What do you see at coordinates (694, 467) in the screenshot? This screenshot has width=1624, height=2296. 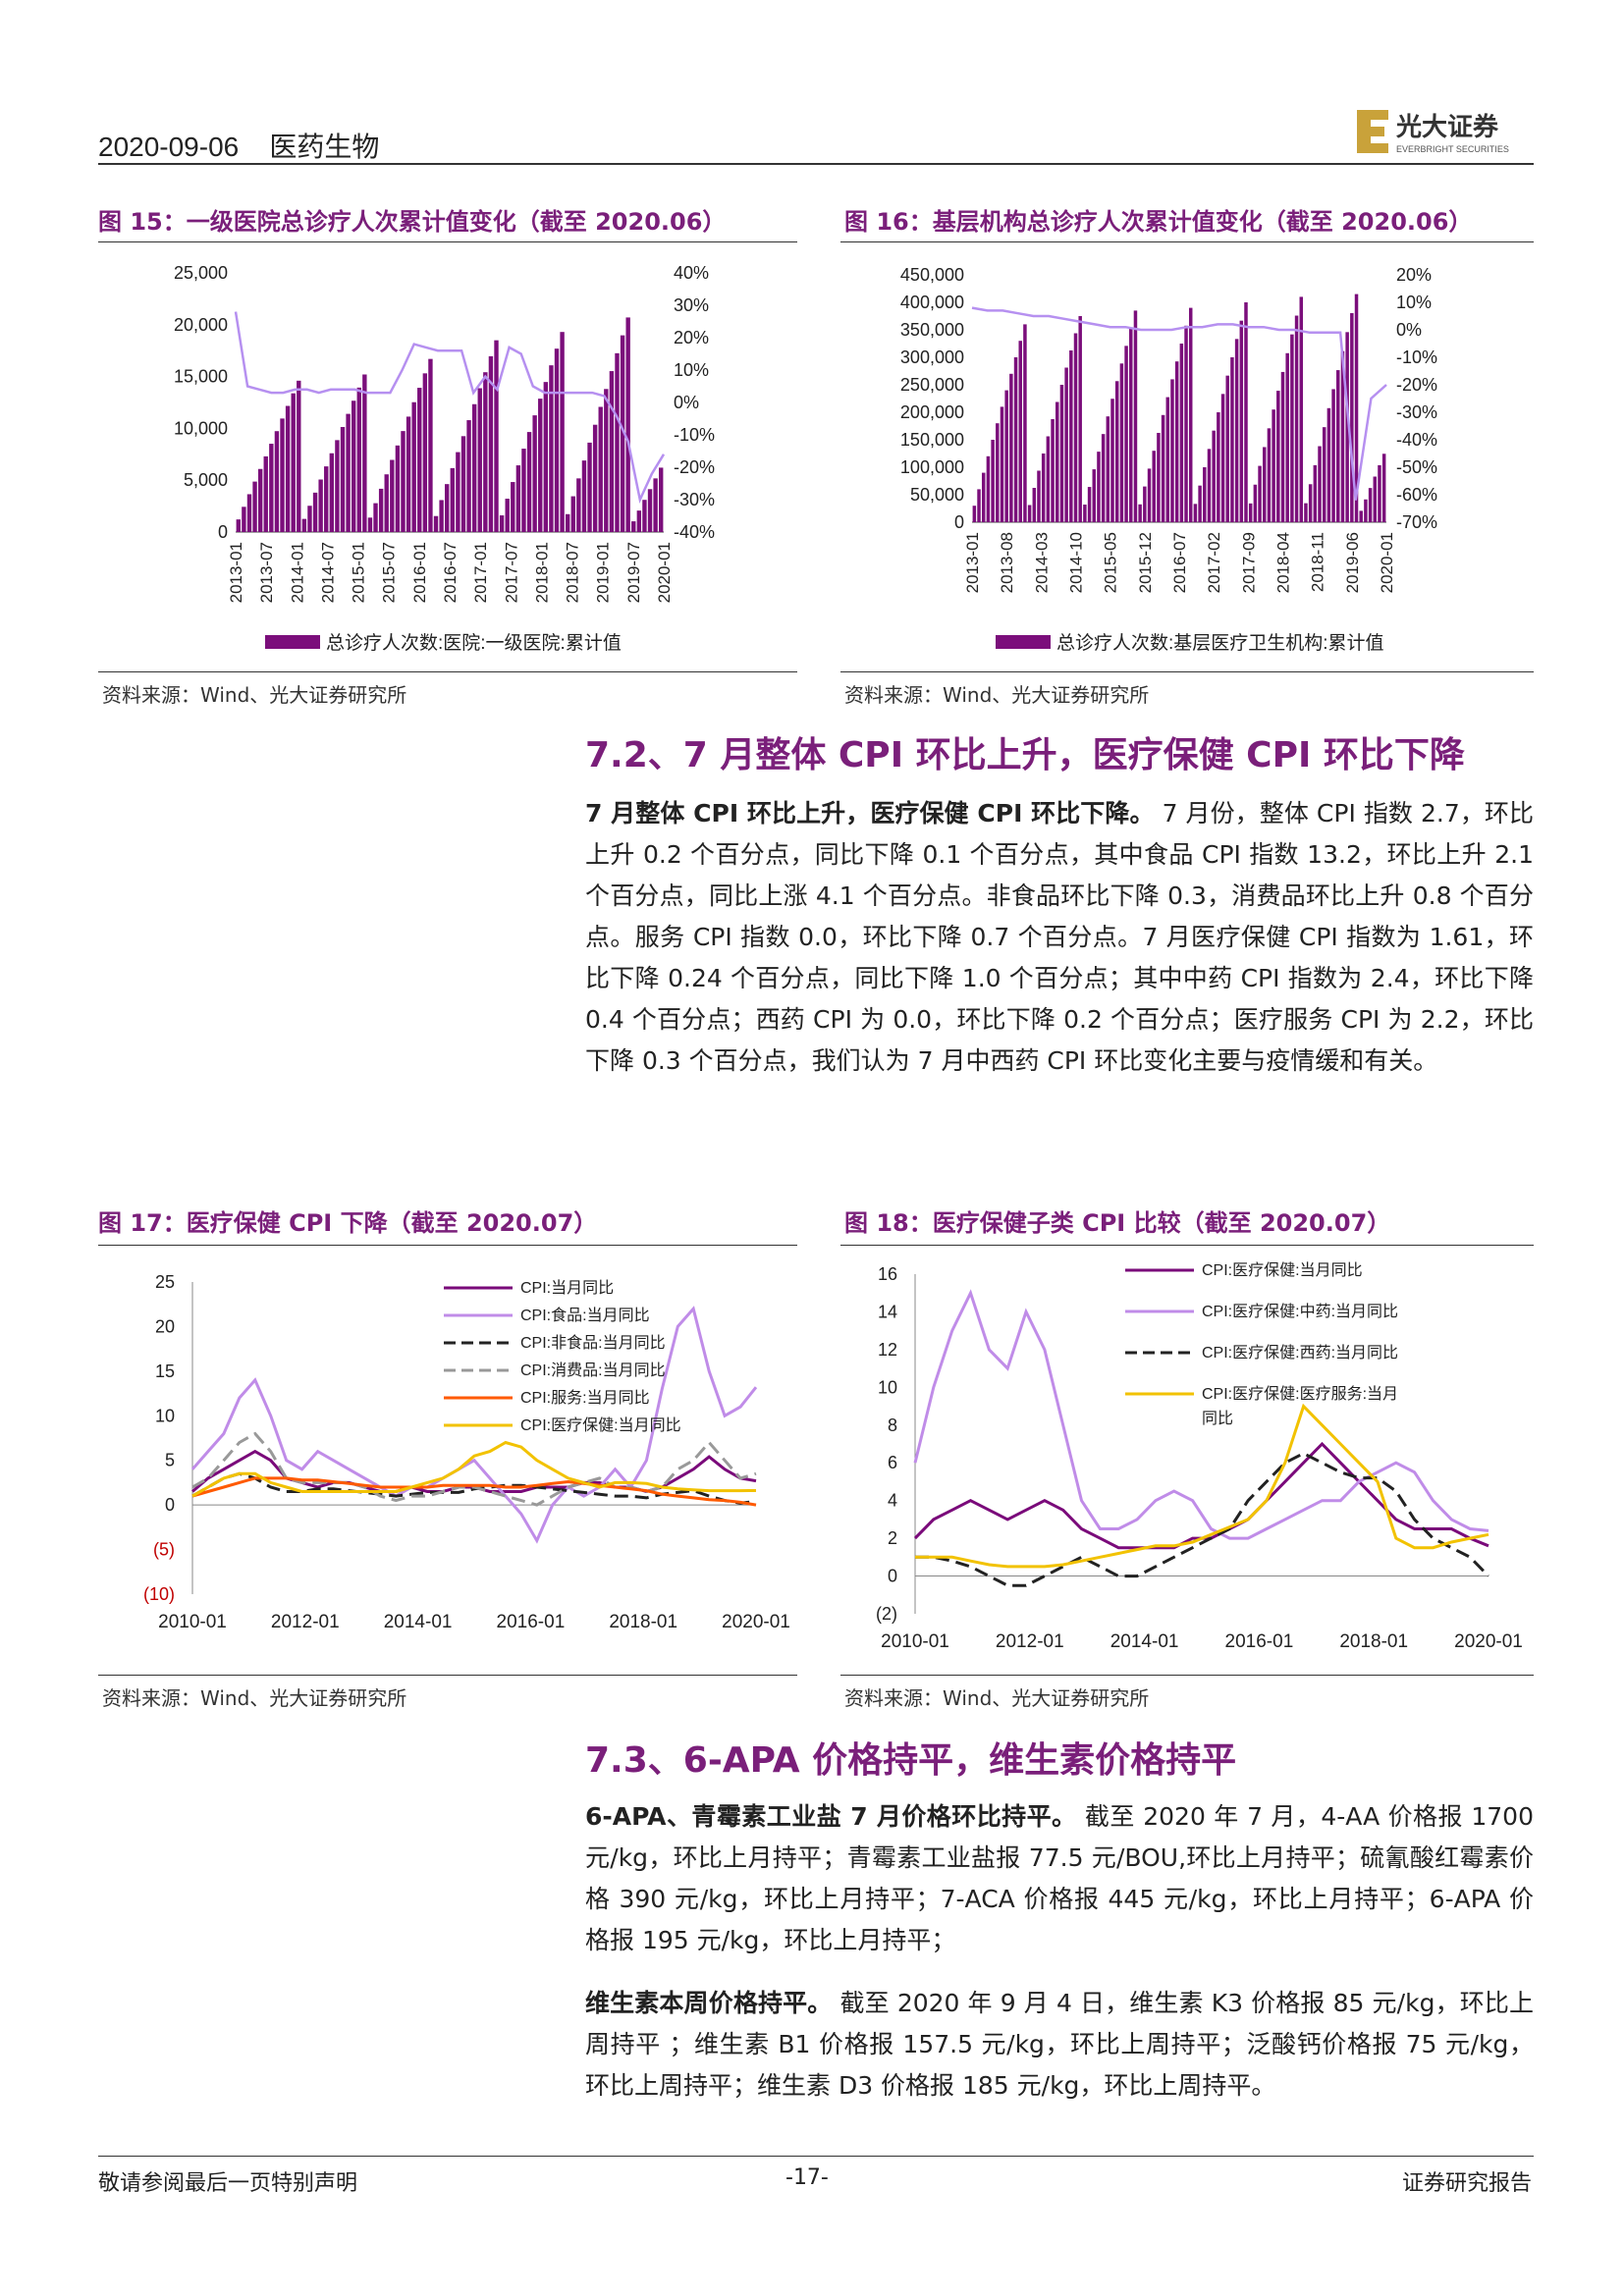 I see `right-axis-tick: -20%` at bounding box center [694, 467].